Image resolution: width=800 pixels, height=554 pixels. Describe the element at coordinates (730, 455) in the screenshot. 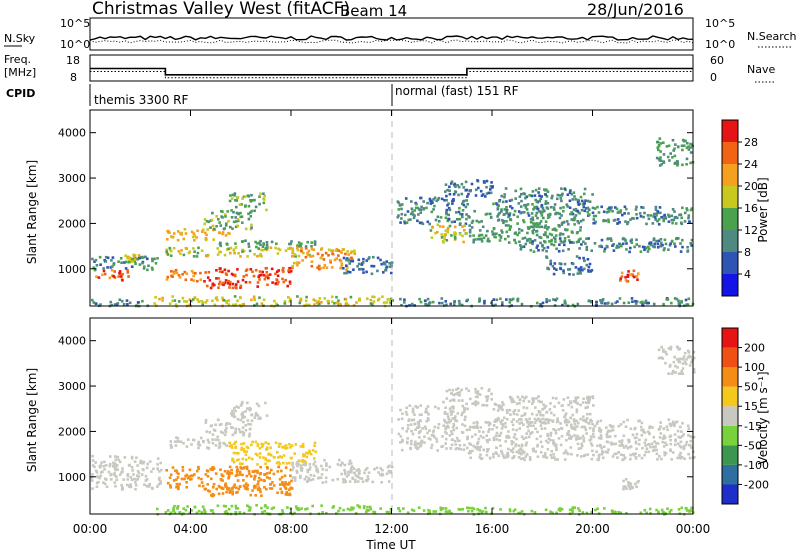

I see `velocity-colorbar-swatch` at that location.